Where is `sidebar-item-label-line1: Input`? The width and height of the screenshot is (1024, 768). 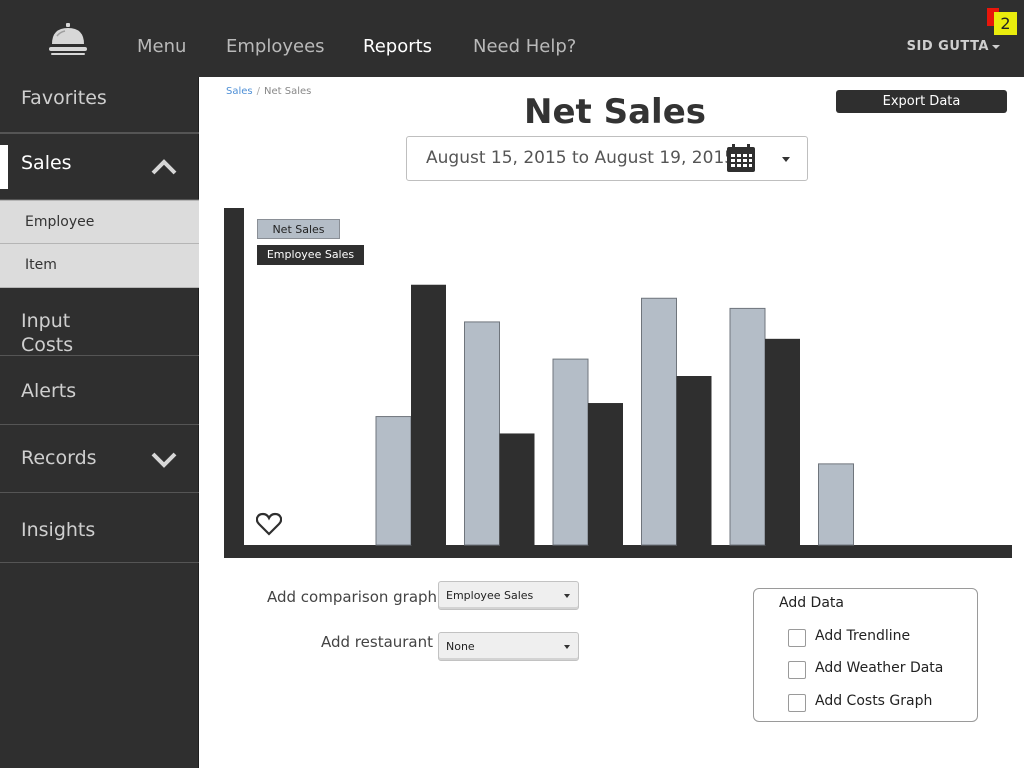 sidebar-item-label-line1: Input is located at coordinates (46, 321).